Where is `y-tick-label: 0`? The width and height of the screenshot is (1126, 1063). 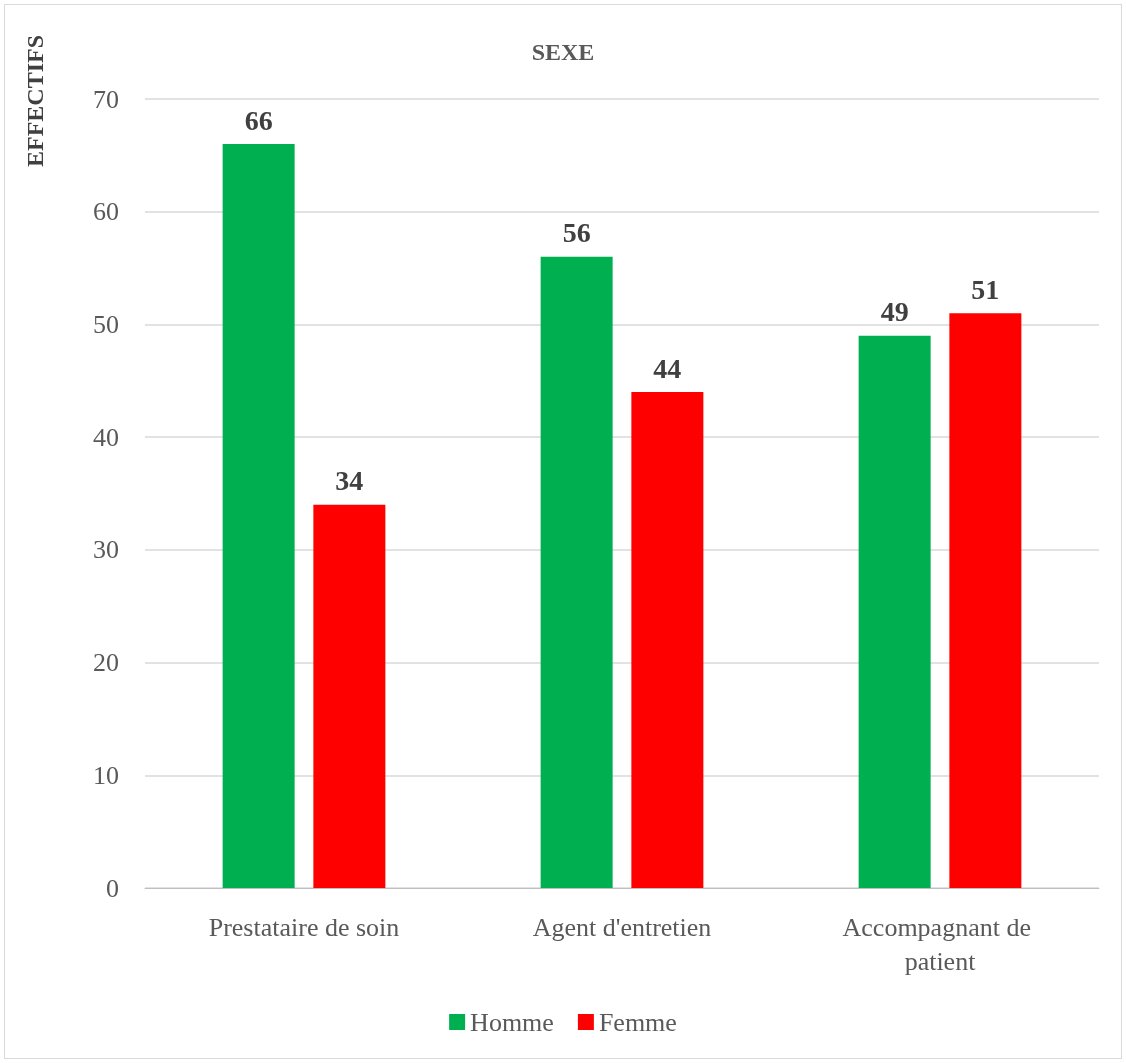 y-tick-label: 0 is located at coordinates (112, 888).